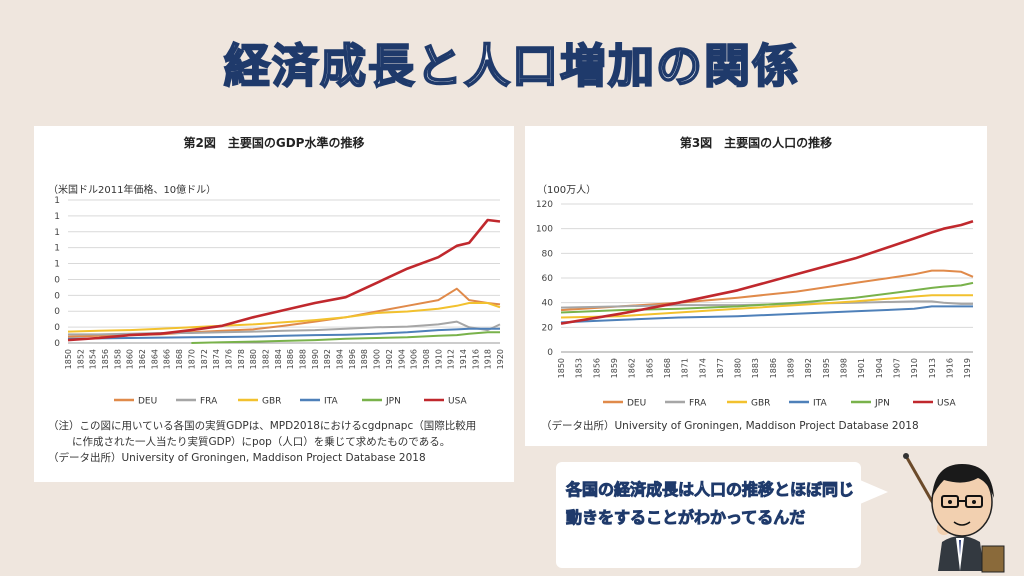  Describe the element at coordinates (826, 368) in the screenshot. I see `x-tick-label: 1895` at that location.